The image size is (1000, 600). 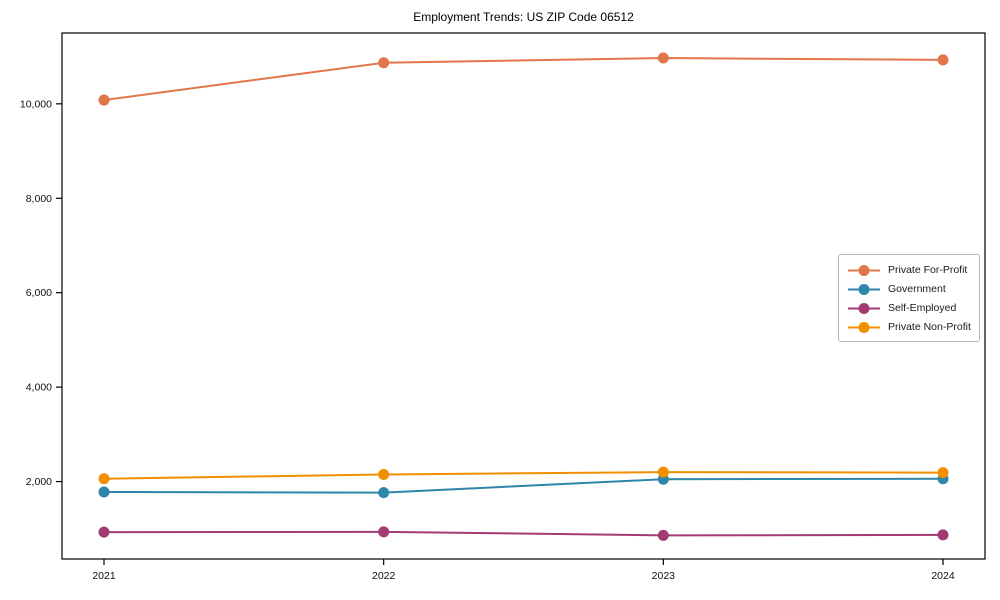 I want to click on series-line-private-for-profit, so click(x=523, y=79).